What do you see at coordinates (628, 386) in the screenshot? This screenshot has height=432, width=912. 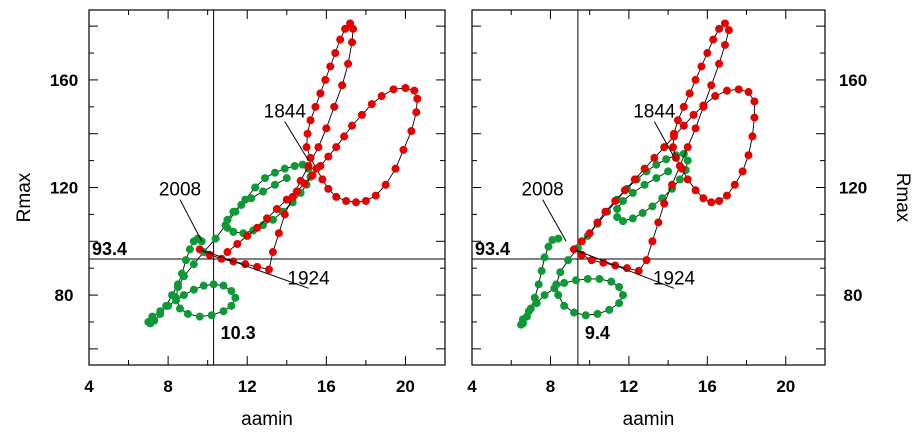 I see `x-tick-label: 12` at bounding box center [628, 386].